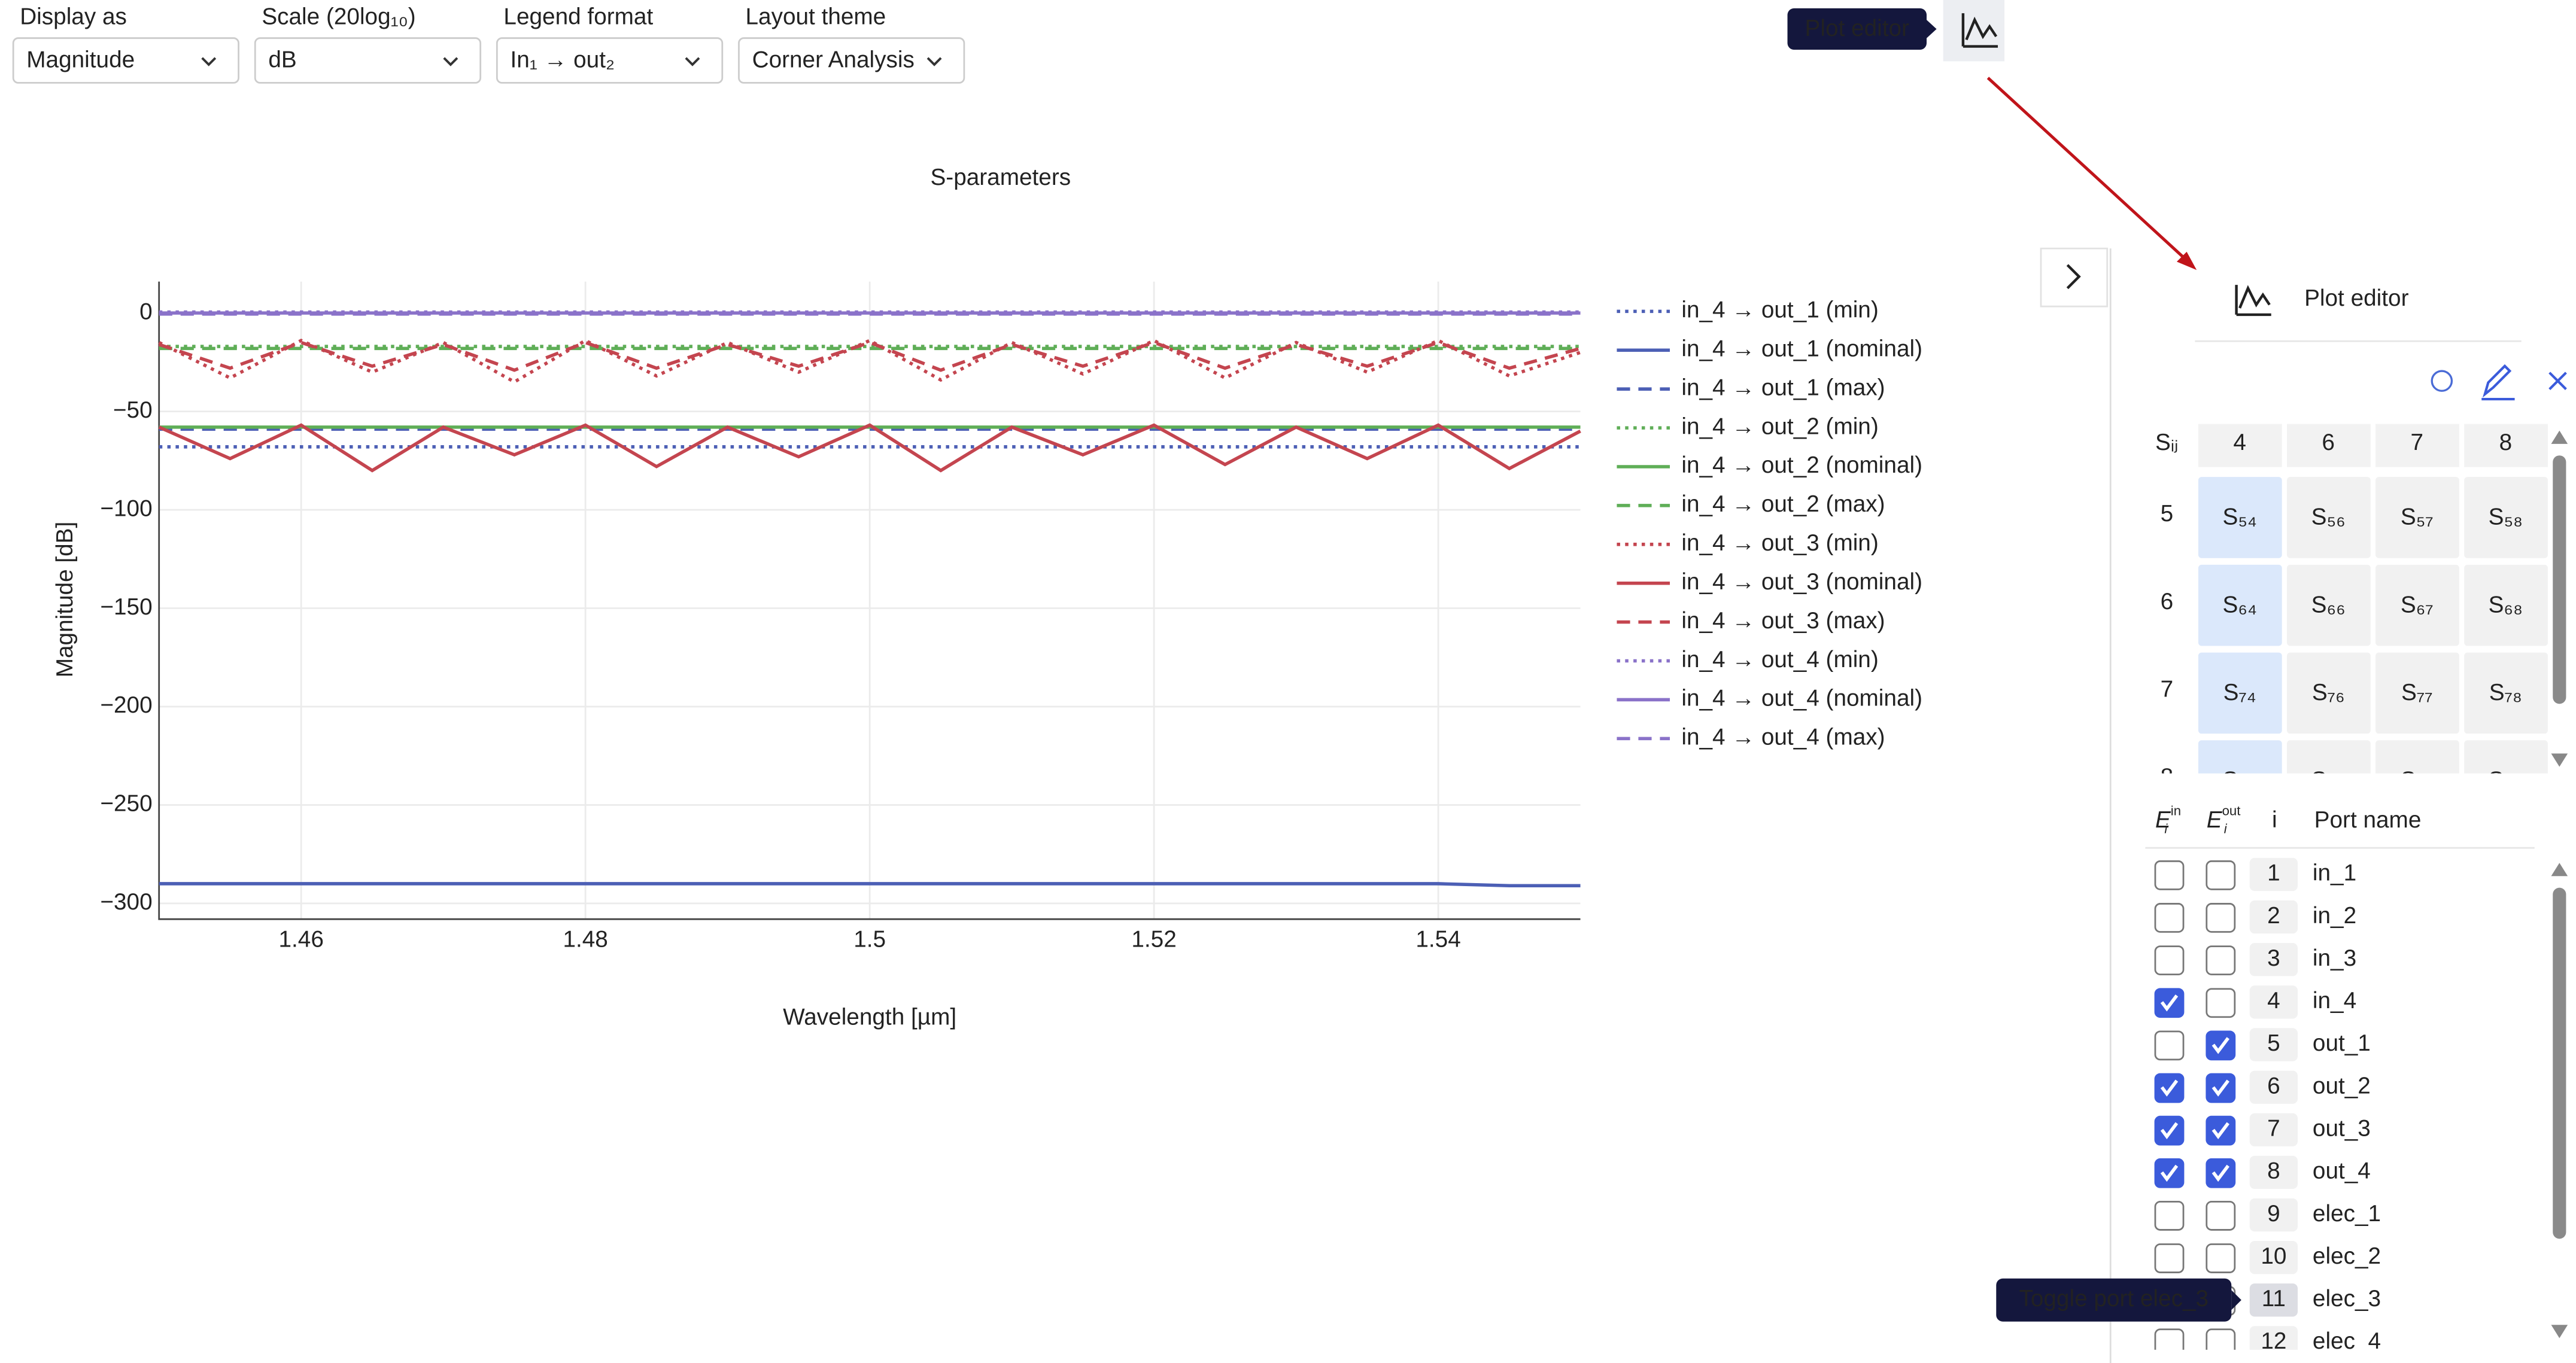 The height and width of the screenshot is (1363, 2576). What do you see at coordinates (1779, 310) in the screenshot?
I see `legend-label: in_4 → out_1 (min)` at bounding box center [1779, 310].